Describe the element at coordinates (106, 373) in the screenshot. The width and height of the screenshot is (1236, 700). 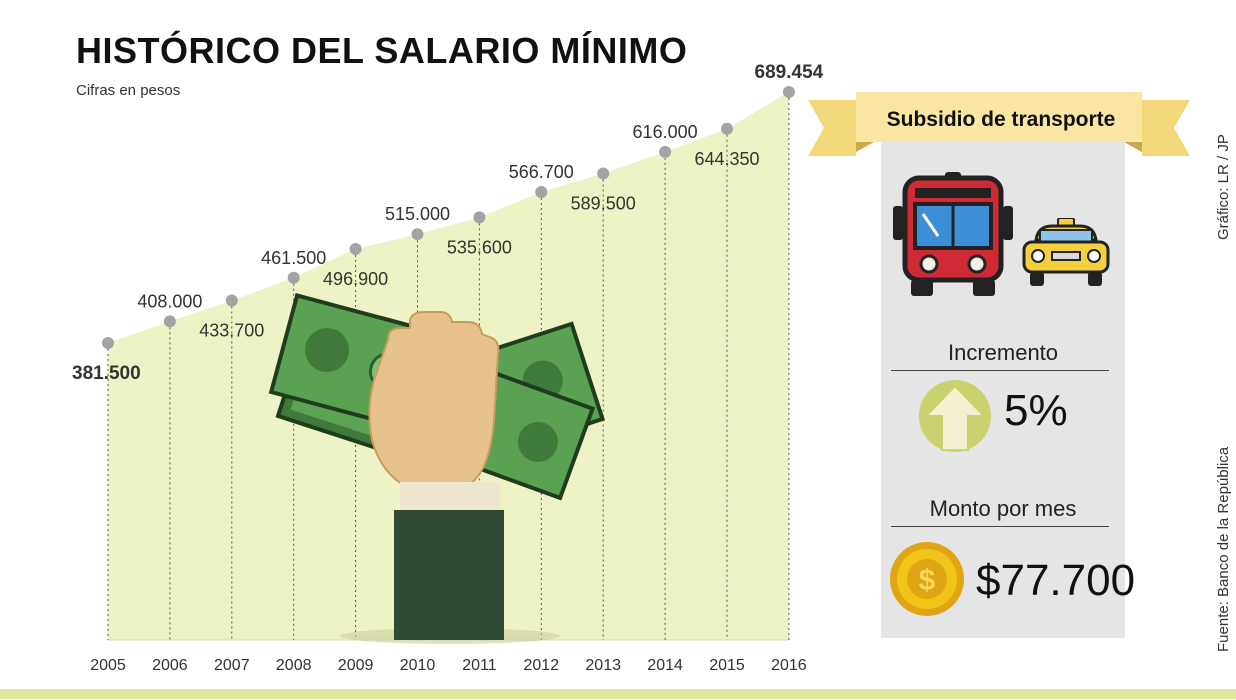
I see `value-label-2005: 381.500` at that location.